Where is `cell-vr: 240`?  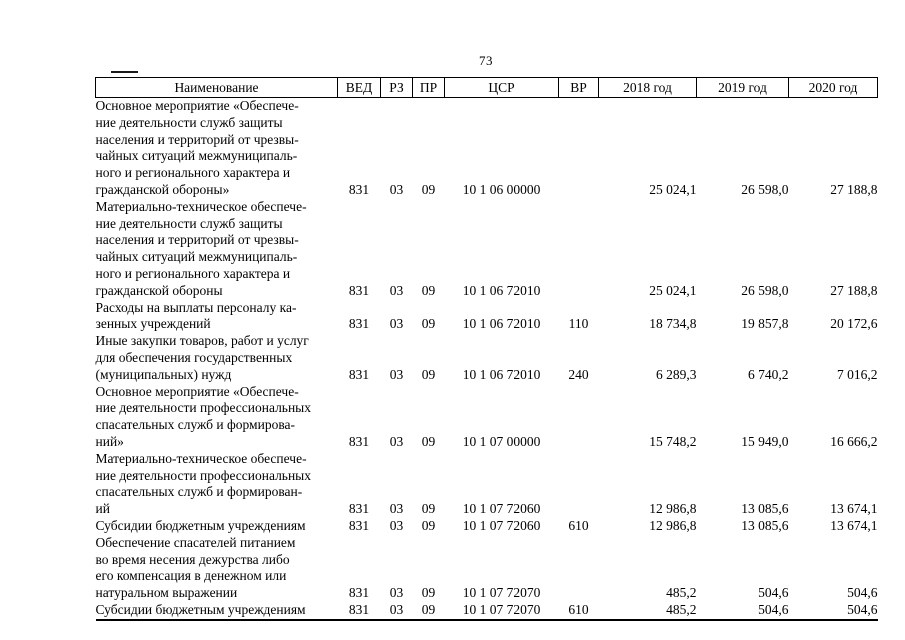
cell-vr: 240 is located at coordinates (578, 374).